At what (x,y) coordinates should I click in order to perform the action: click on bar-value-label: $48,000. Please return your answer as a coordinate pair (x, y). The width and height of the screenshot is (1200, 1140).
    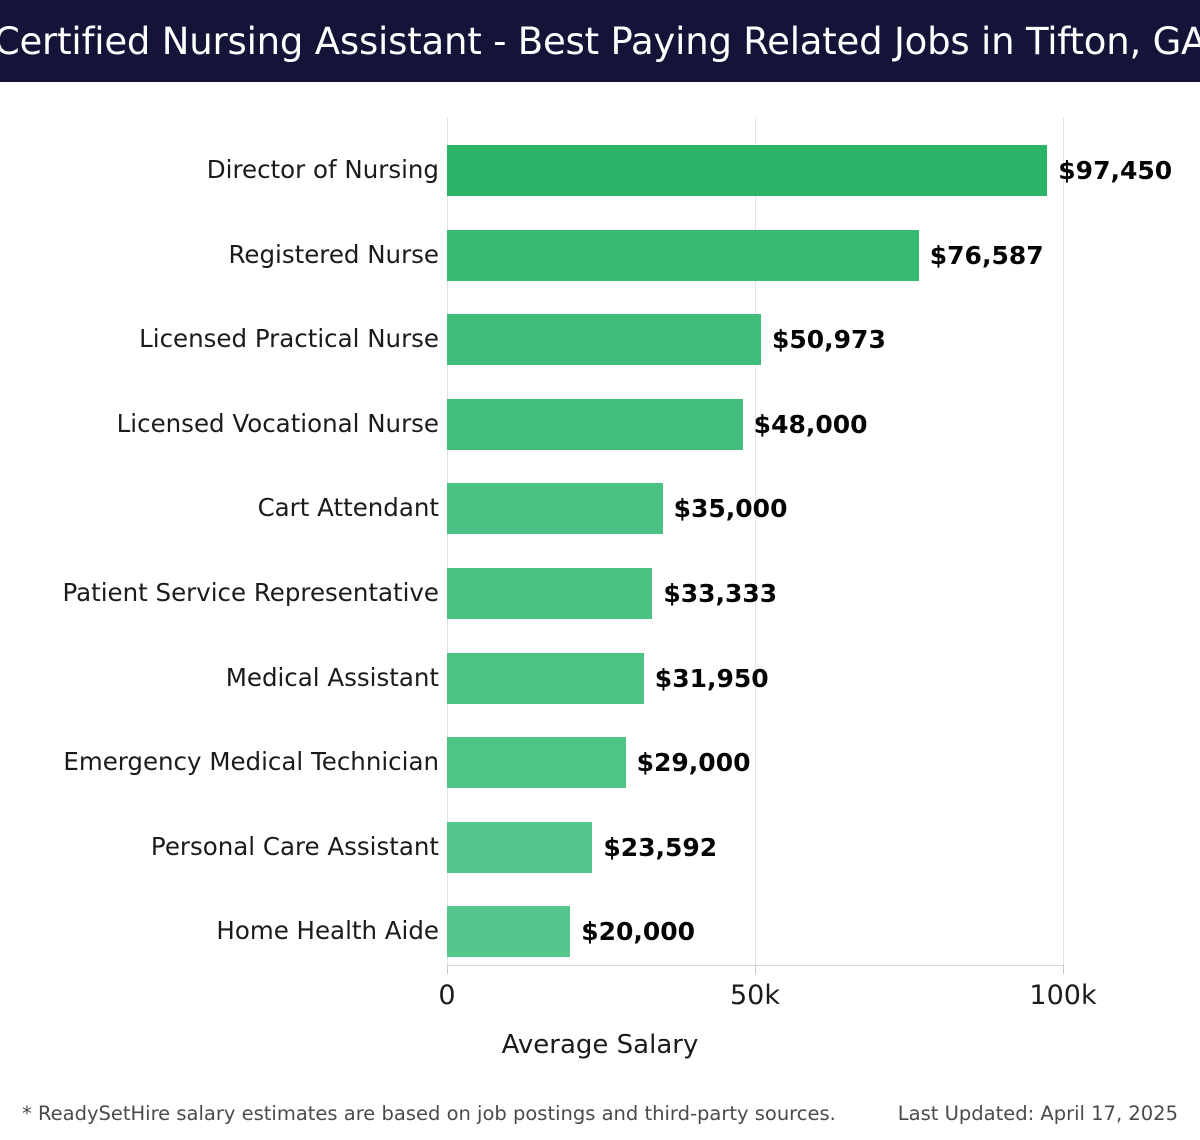
    Looking at the image, I should click on (810, 424).